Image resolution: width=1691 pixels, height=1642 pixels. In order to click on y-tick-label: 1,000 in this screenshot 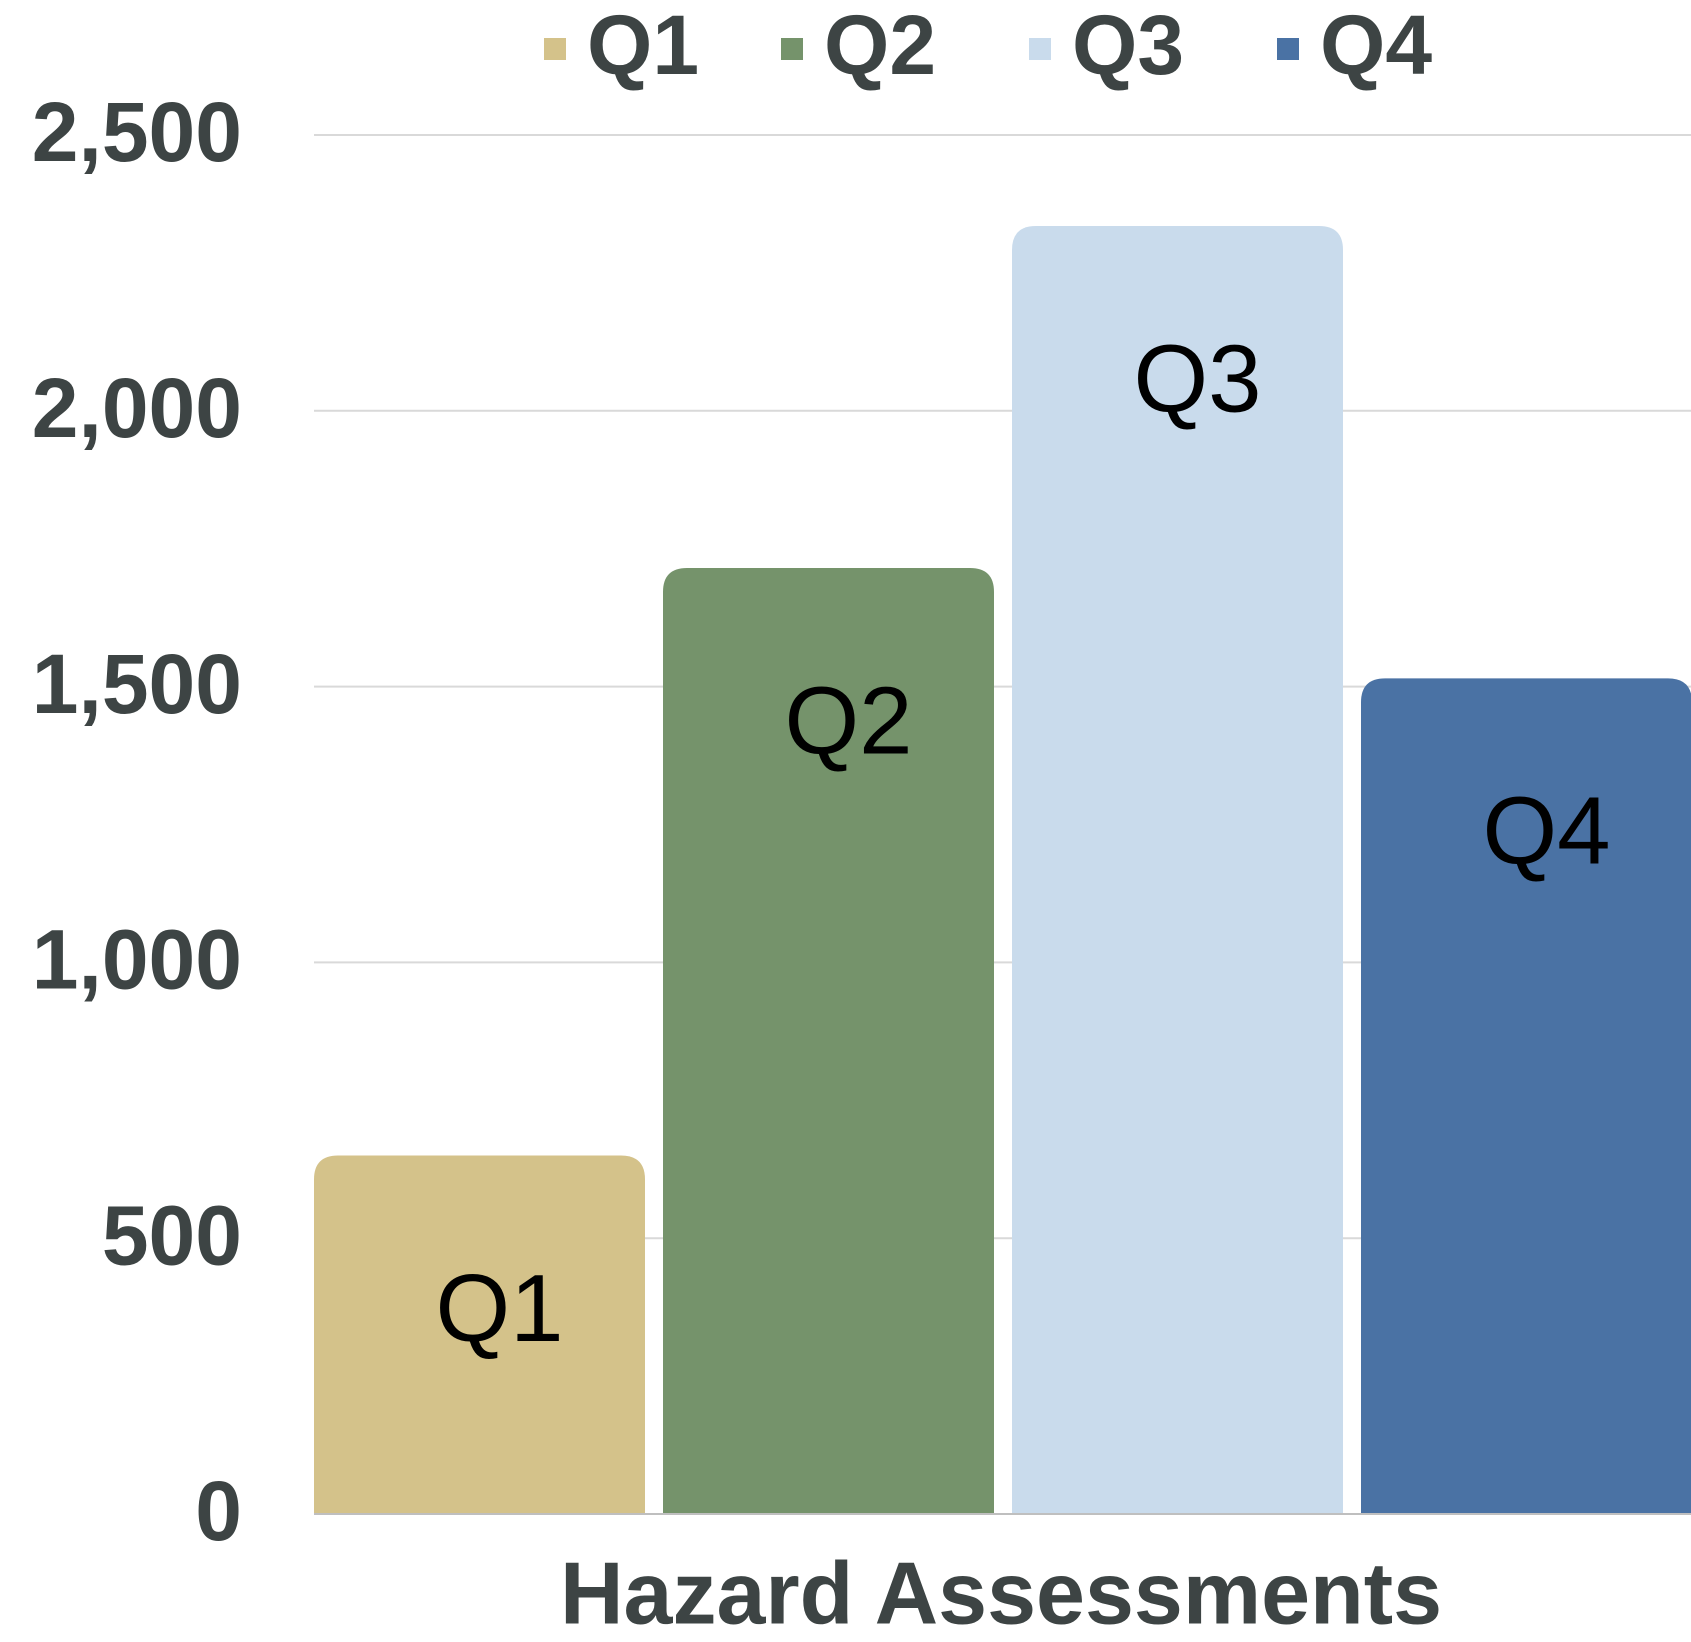, I will do `click(137, 960)`.